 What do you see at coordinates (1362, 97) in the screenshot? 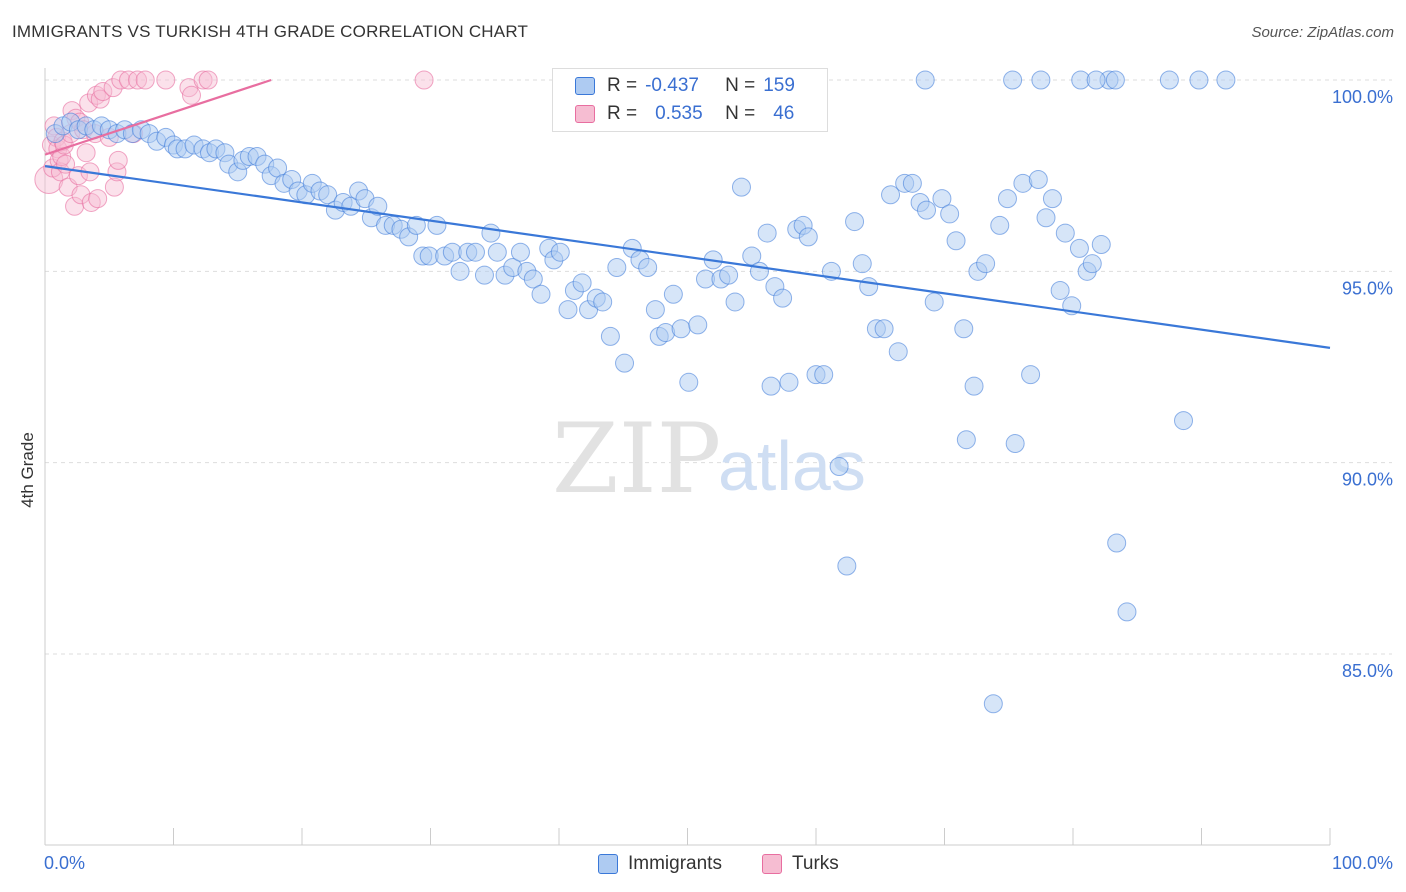
I see `y-tick-label: 100.0%` at bounding box center [1362, 97].